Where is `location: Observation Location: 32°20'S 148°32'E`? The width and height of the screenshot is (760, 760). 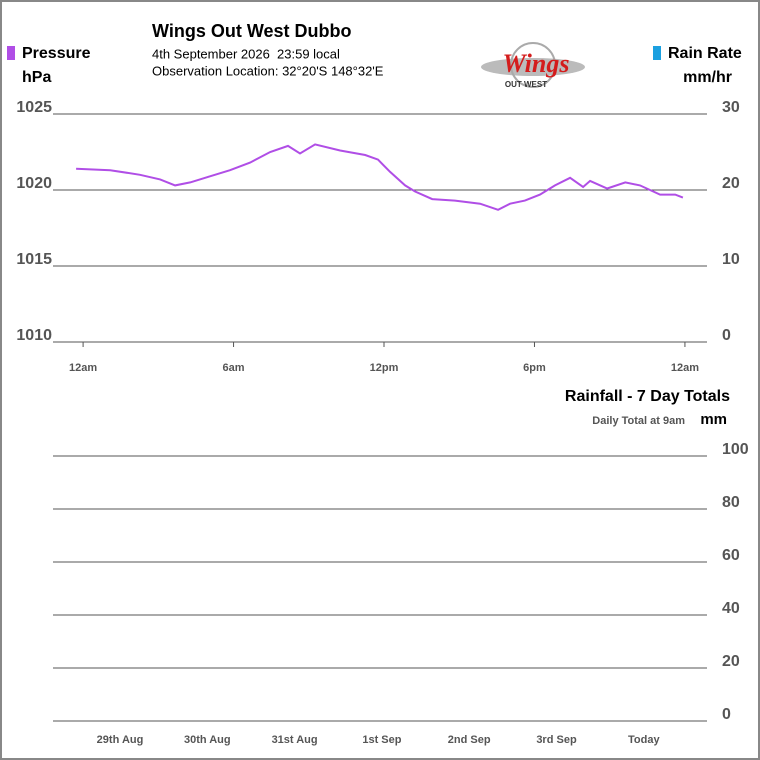 location: Observation Location: 32°20'S 148°32'E is located at coordinates (268, 70).